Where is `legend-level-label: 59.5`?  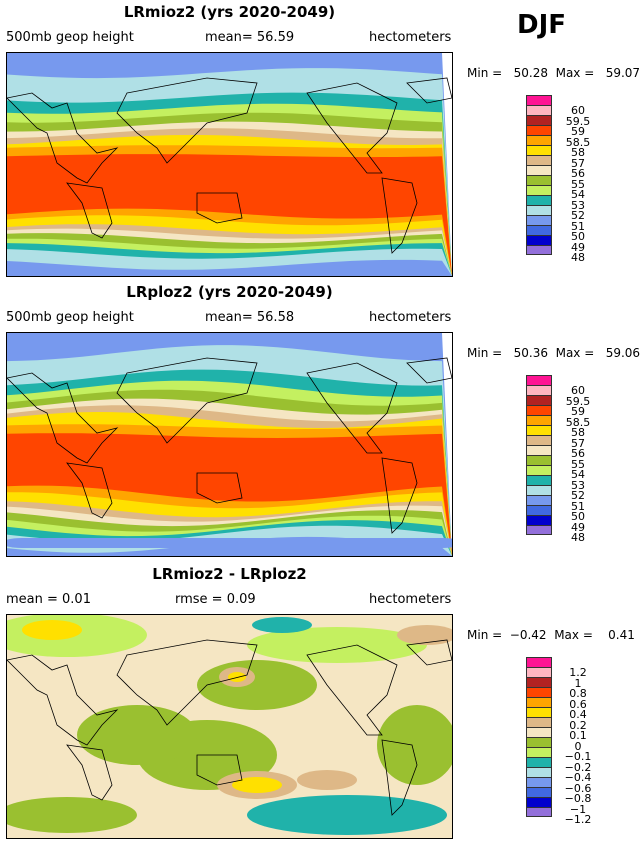
legend-level-label: 59.5 is located at coordinates (578, 121).